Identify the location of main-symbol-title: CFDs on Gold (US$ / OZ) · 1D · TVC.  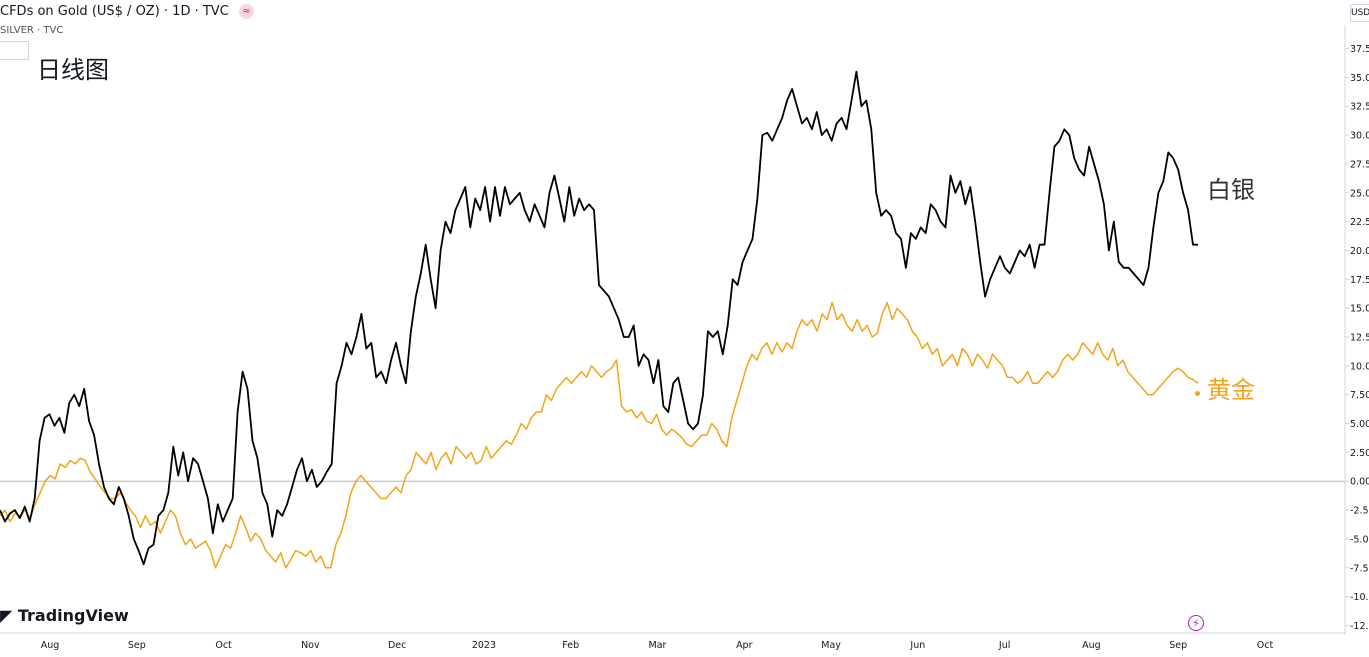
(114, 11).